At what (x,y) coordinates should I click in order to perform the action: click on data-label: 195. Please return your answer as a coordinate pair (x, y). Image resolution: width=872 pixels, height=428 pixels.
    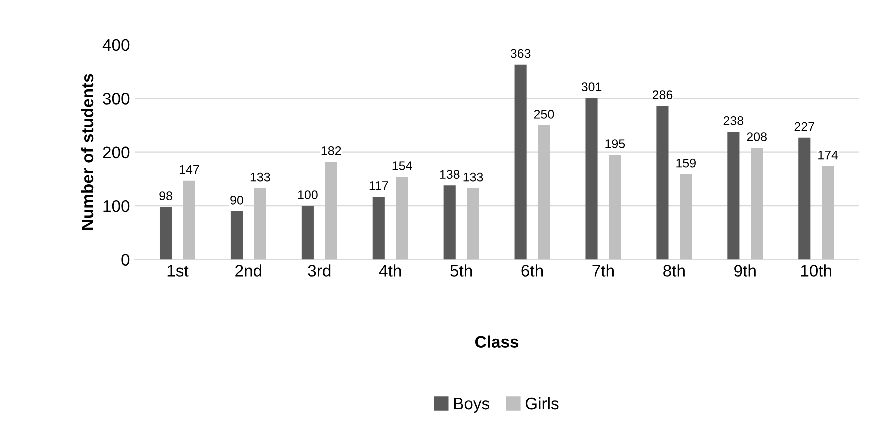
    Looking at the image, I should click on (616, 144).